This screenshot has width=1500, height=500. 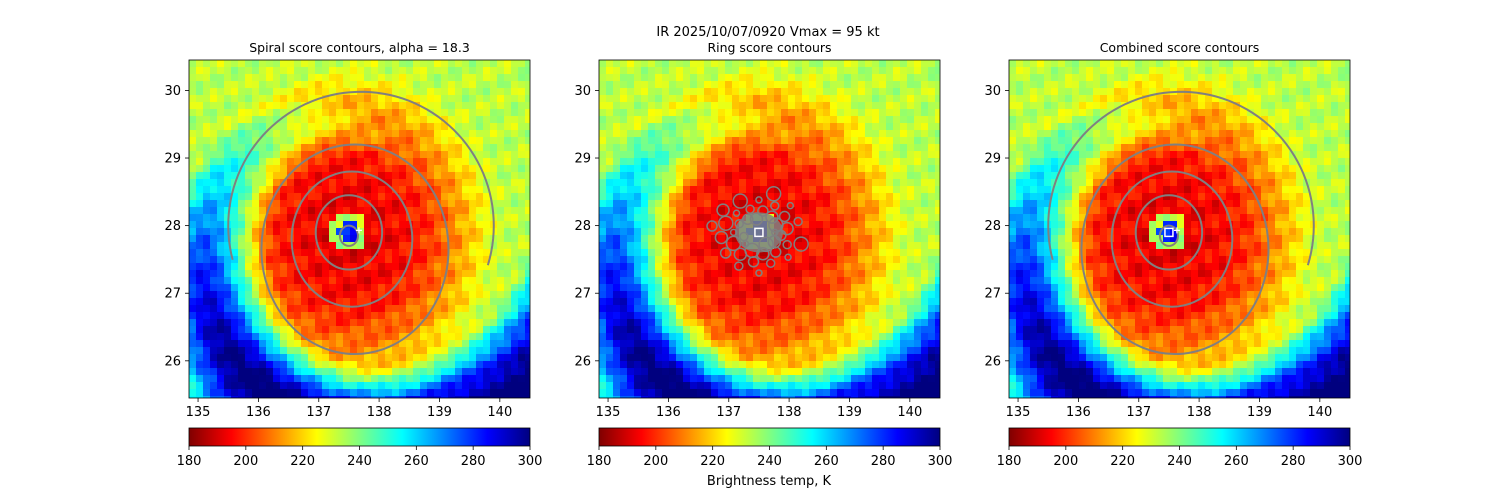 I want to click on panel-title: Ring score contours, so click(x=769, y=47).